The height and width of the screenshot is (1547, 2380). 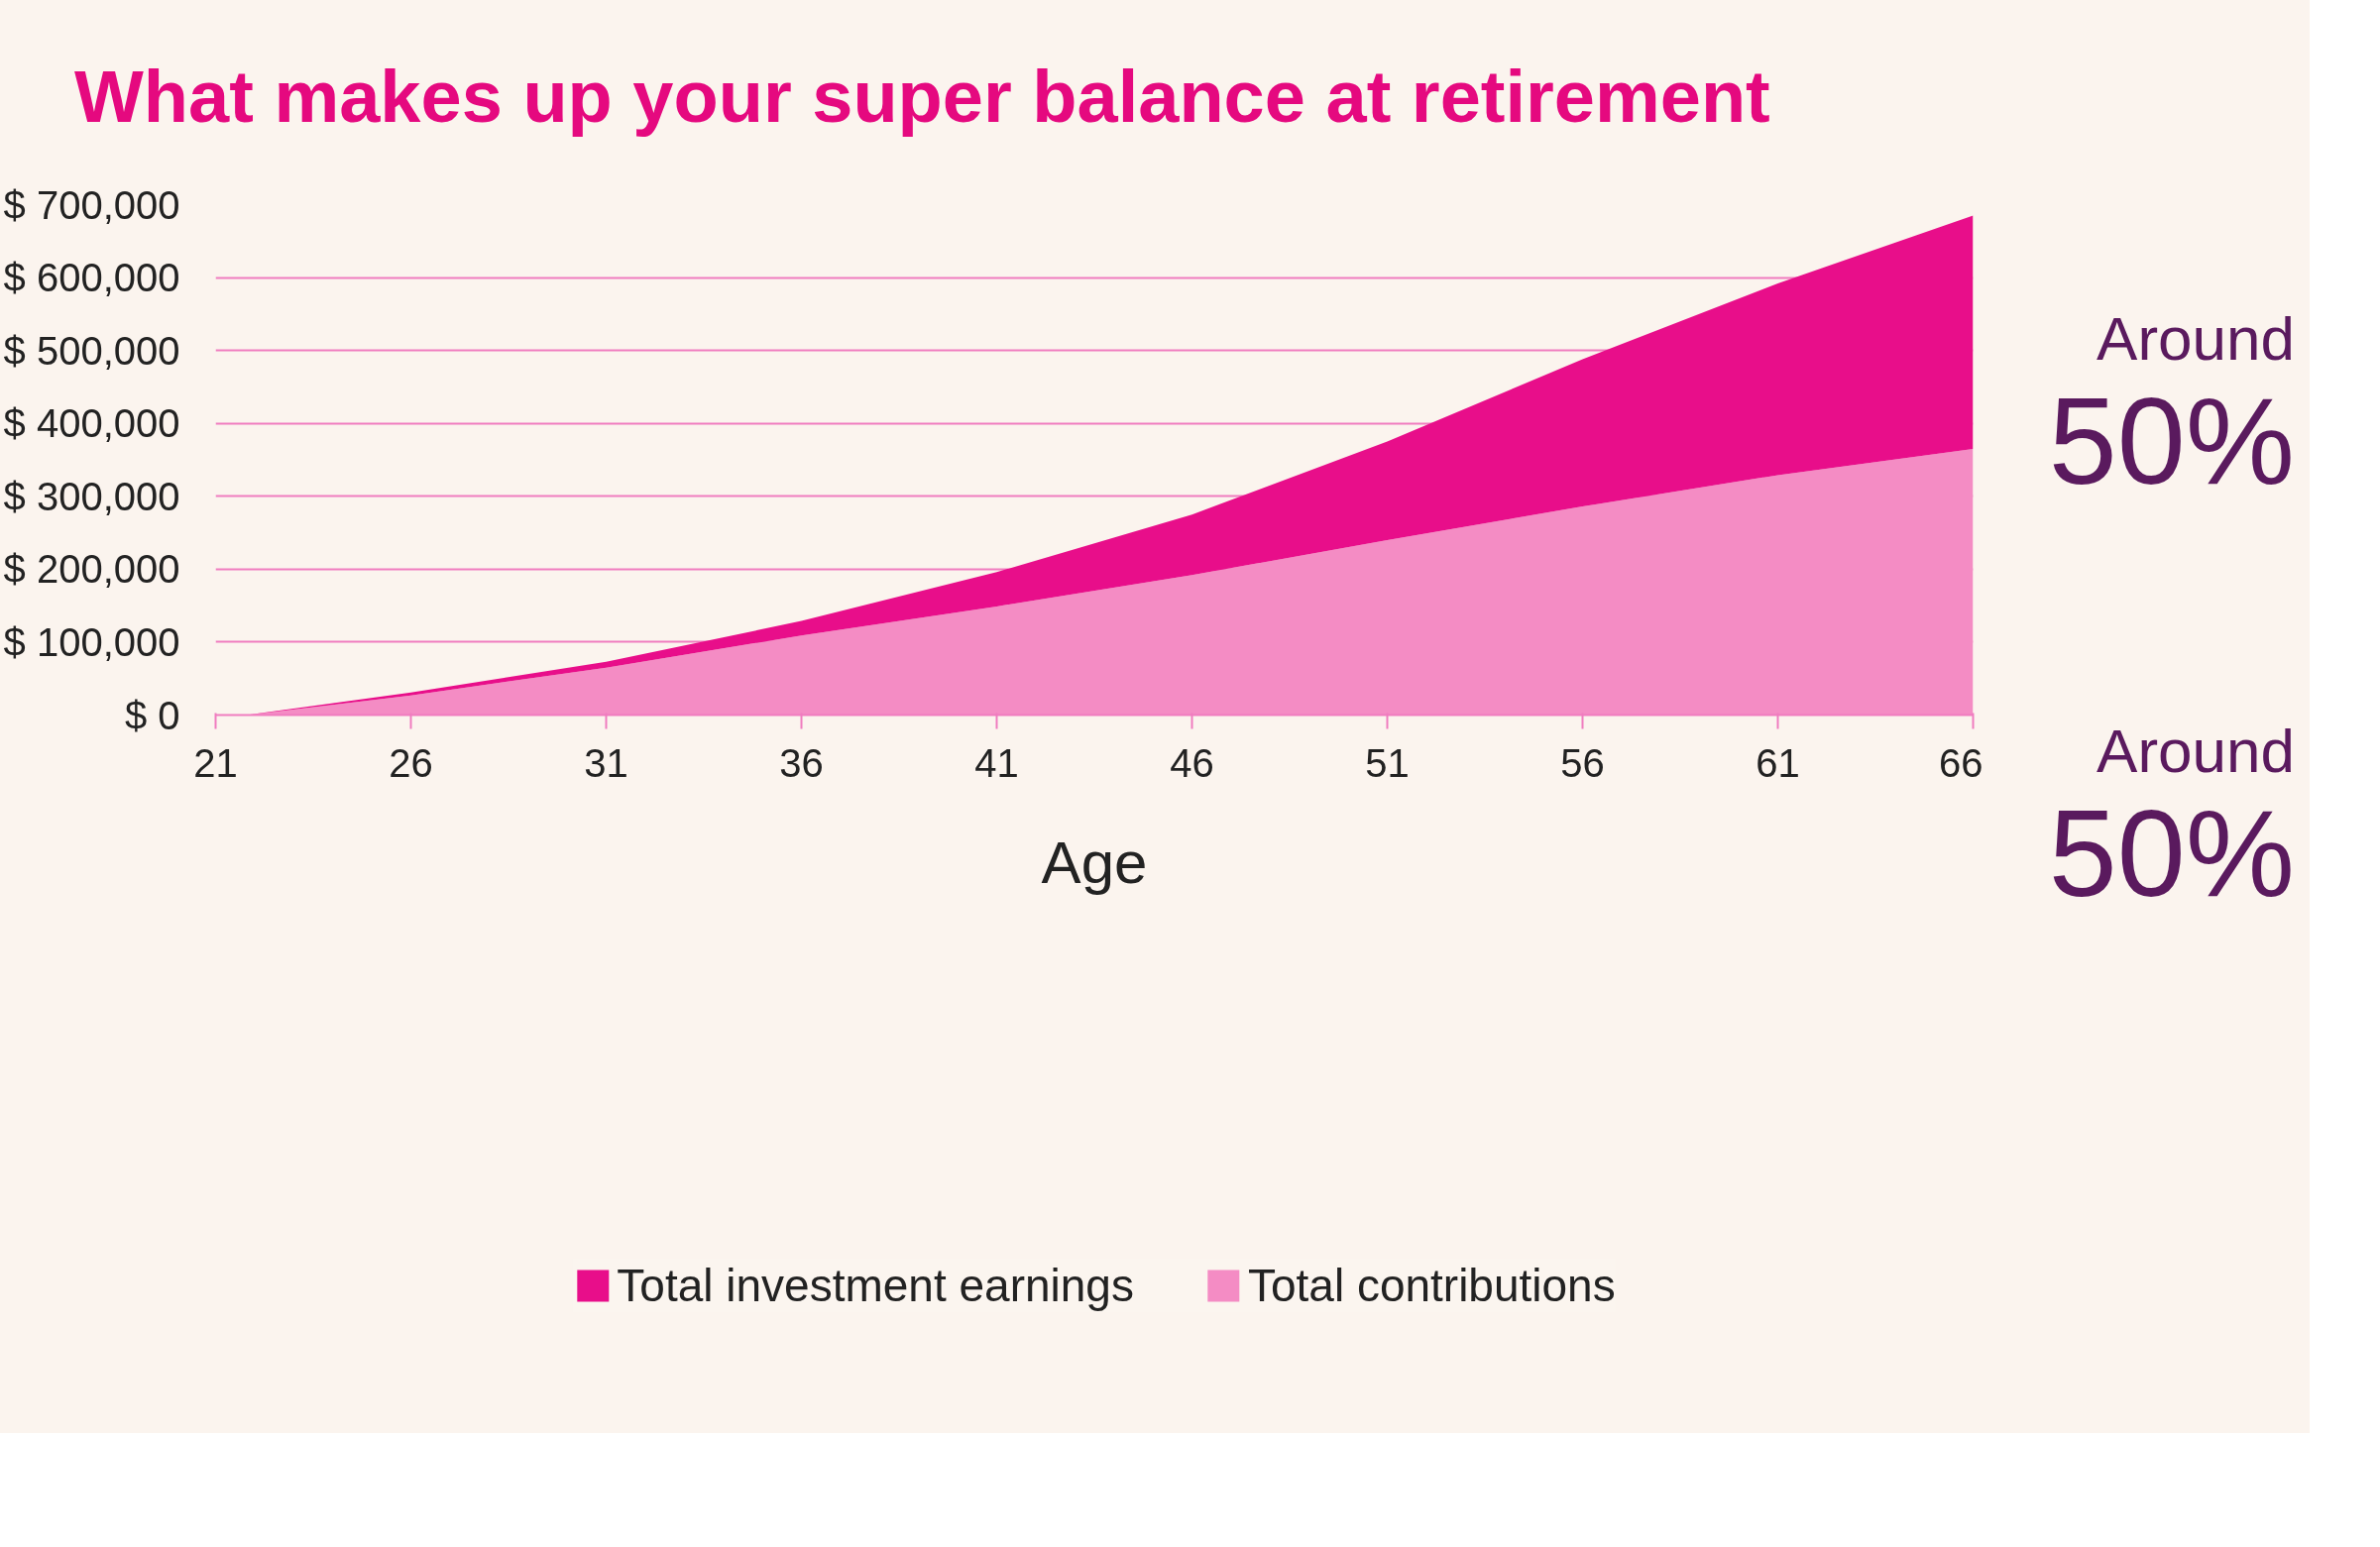 What do you see at coordinates (1094, 862) in the screenshot?
I see `x-axis-title: Age` at bounding box center [1094, 862].